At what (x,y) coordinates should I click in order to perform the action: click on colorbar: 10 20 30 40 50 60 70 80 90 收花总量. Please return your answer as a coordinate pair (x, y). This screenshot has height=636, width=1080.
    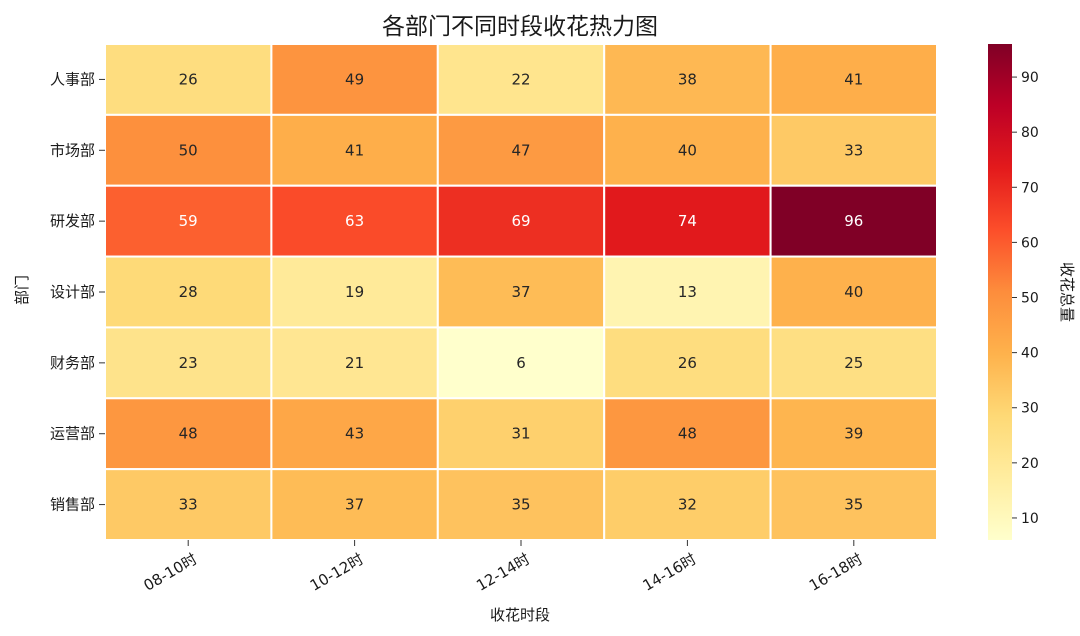
    Looking at the image, I should click on (1032, 292).